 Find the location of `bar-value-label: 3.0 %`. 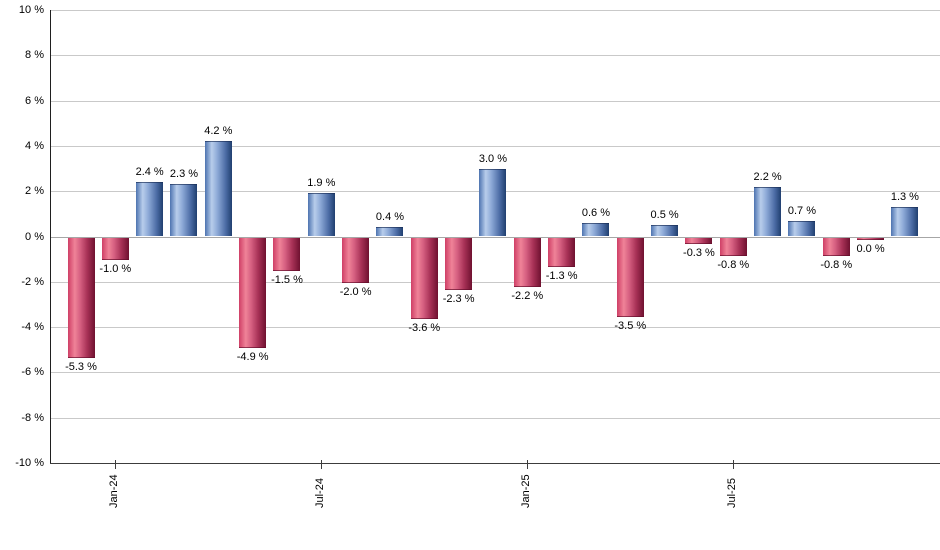

bar-value-label: 3.0 % is located at coordinates (493, 158).